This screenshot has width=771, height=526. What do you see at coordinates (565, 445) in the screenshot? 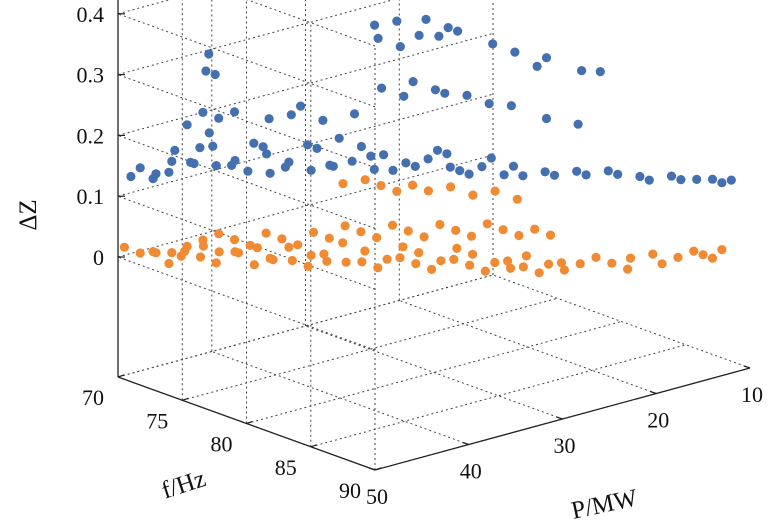
I see `x-tick-label: 30` at bounding box center [565, 445].